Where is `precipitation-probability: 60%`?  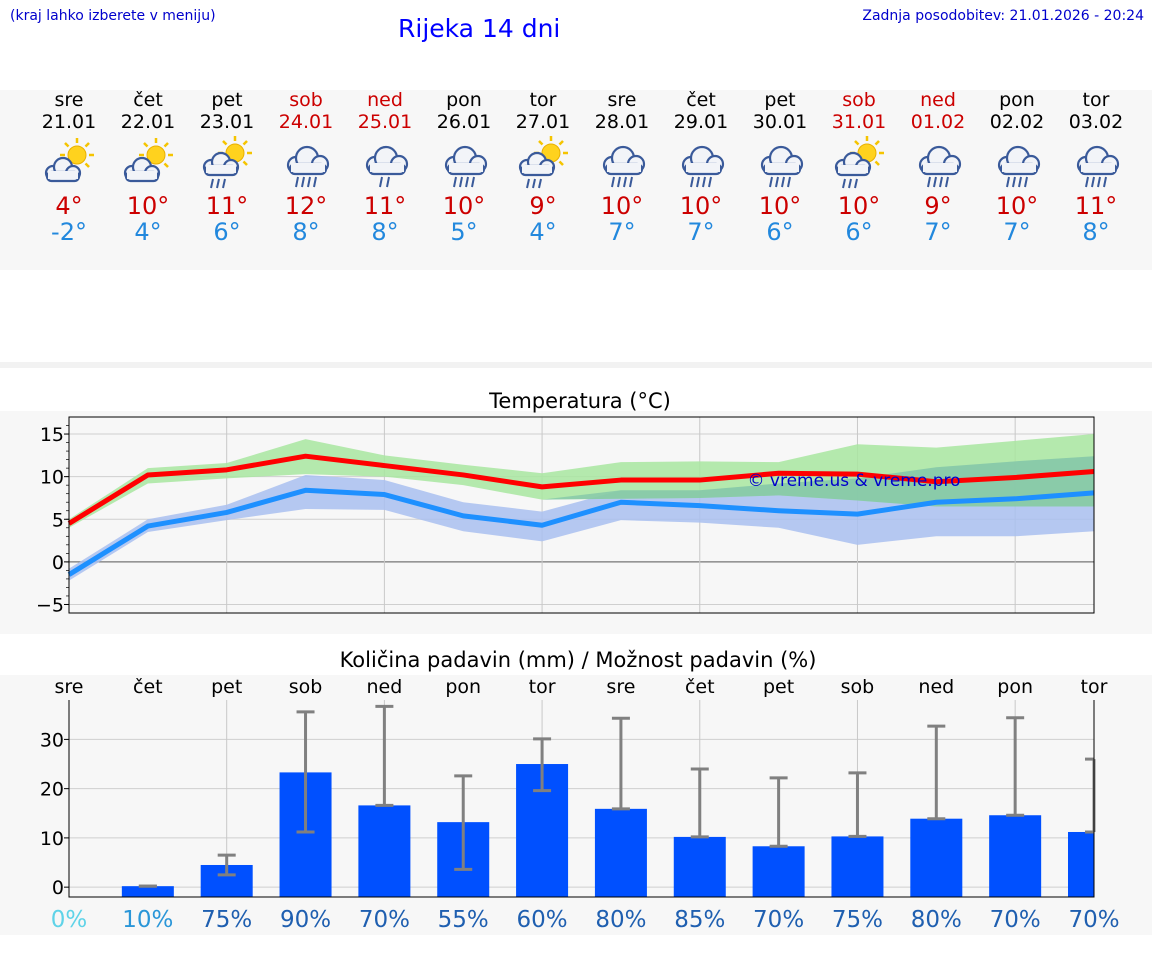 precipitation-probability: 60% is located at coordinates (542, 920).